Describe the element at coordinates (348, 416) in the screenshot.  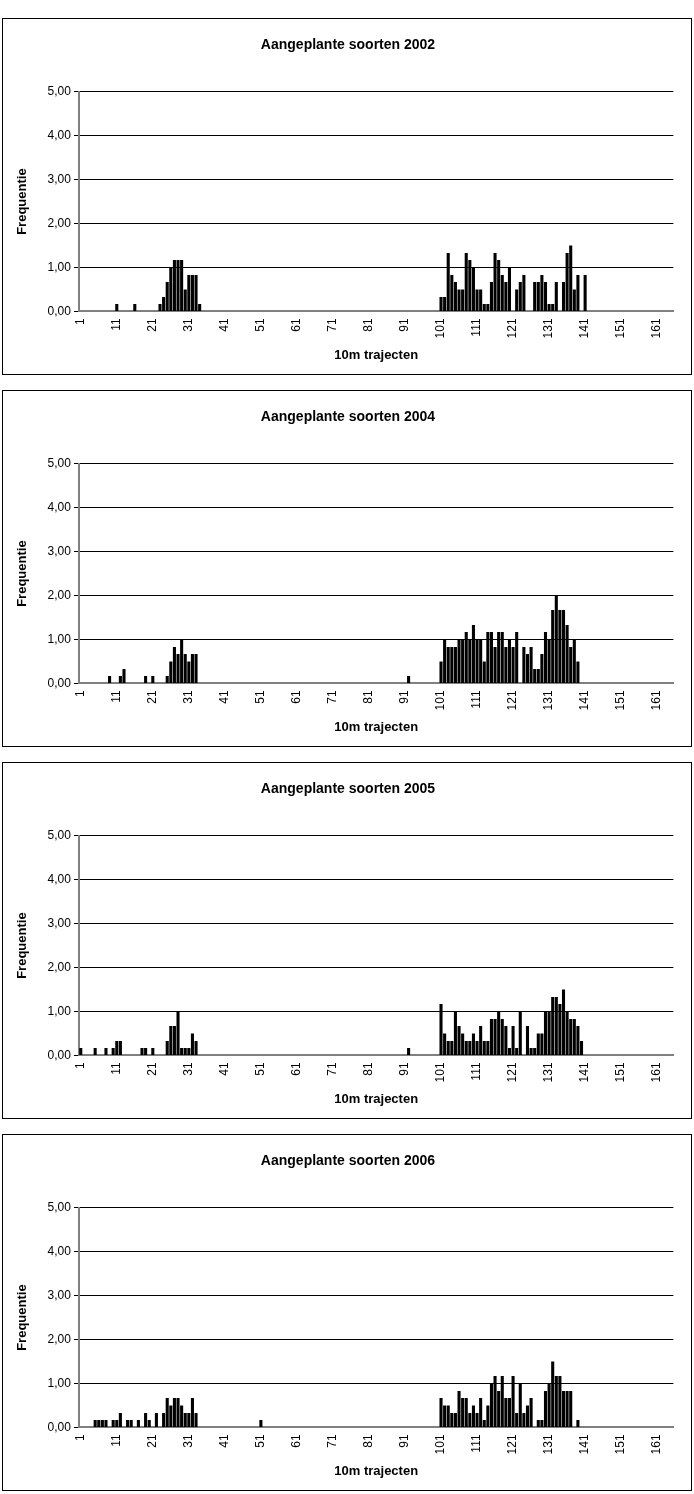
I see `chart-title: Aangeplante soorten 2004` at that location.